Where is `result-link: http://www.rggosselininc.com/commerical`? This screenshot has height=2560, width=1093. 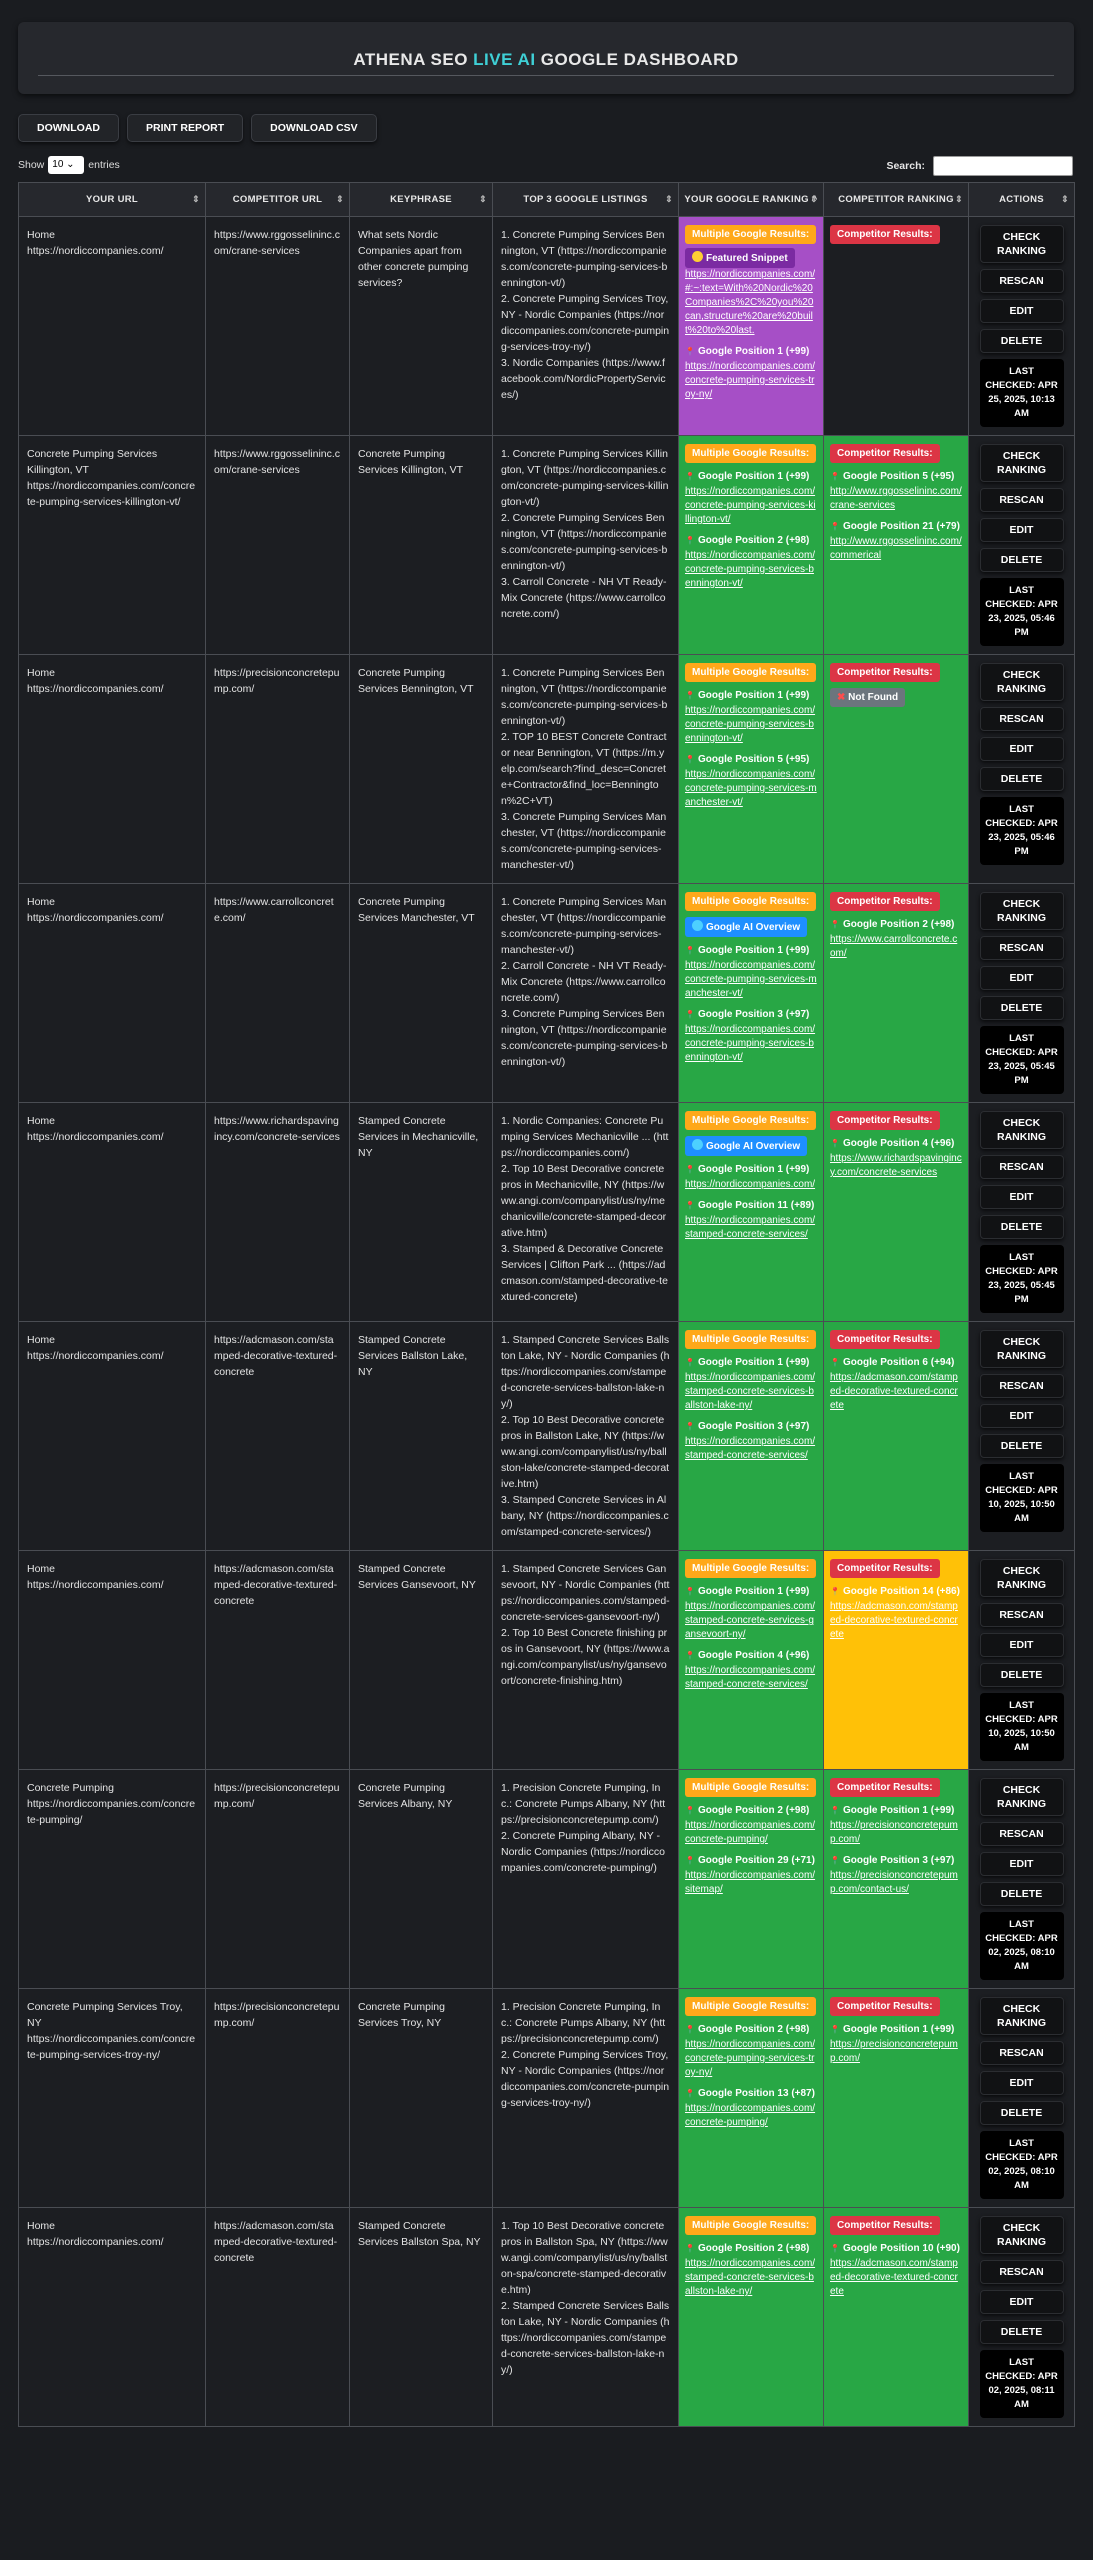
result-link: http://www.rggosselininc.com/commerical is located at coordinates (896, 548).